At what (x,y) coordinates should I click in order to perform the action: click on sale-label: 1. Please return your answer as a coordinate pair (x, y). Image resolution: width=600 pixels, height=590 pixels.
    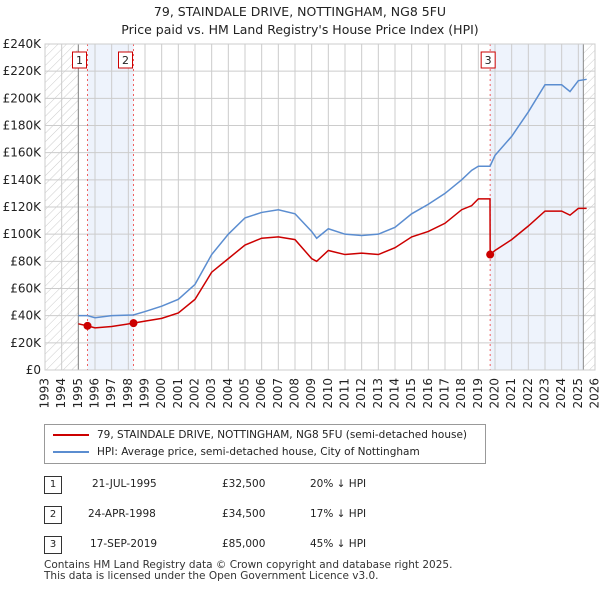
    Looking at the image, I should click on (79, 60).